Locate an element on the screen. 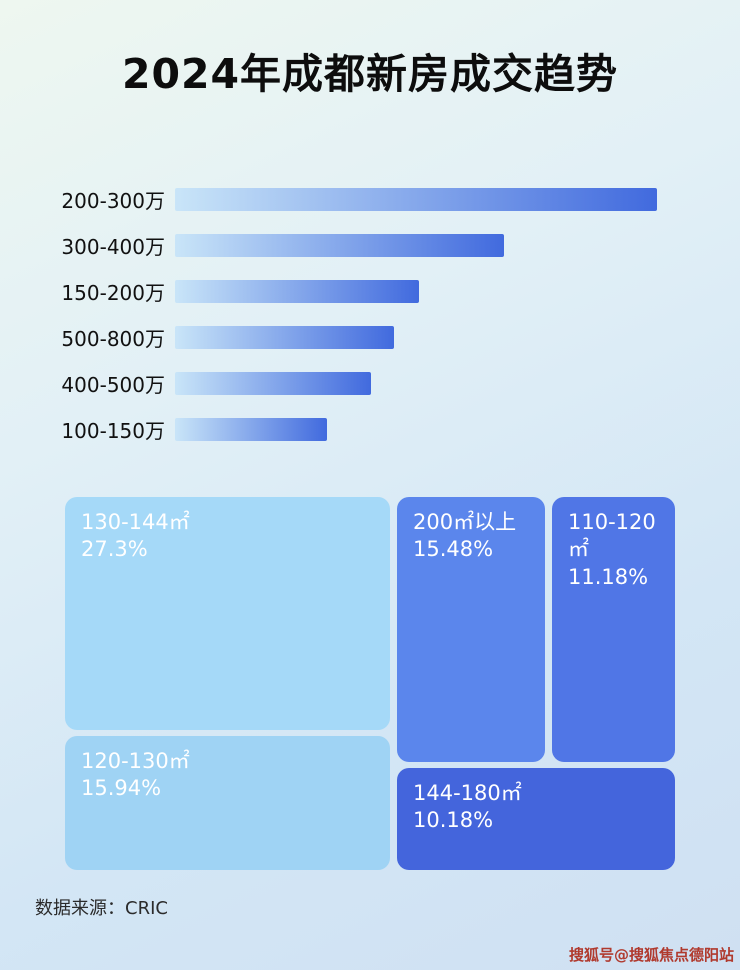  watermark-label: 搜狐号@搜狐焦点德阳站 is located at coordinates (651, 955).